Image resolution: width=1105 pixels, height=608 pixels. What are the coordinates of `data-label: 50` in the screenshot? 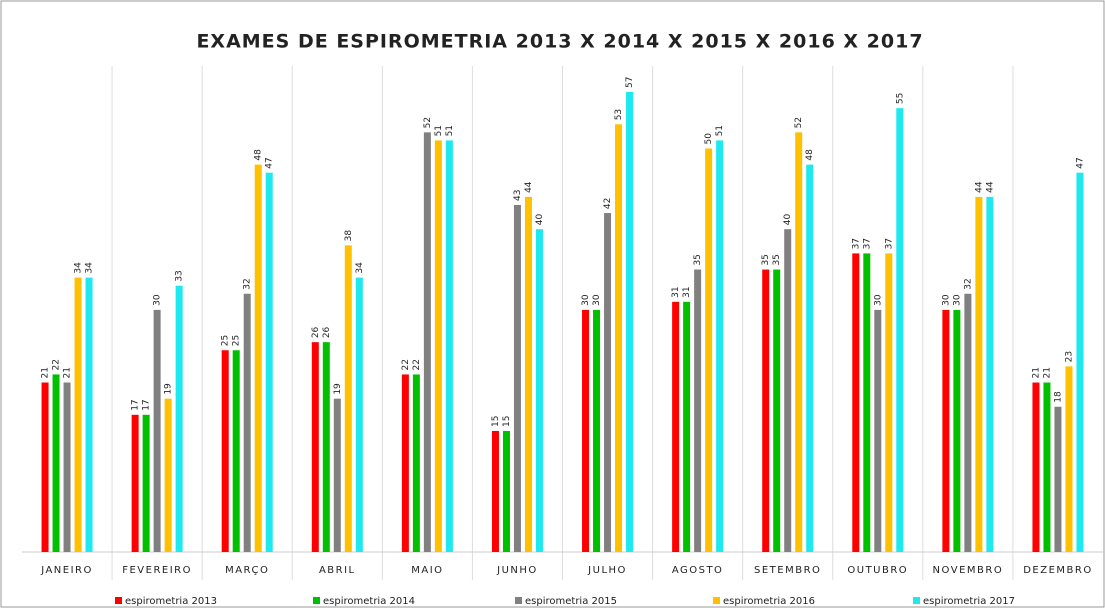 It's located at (709, 139).